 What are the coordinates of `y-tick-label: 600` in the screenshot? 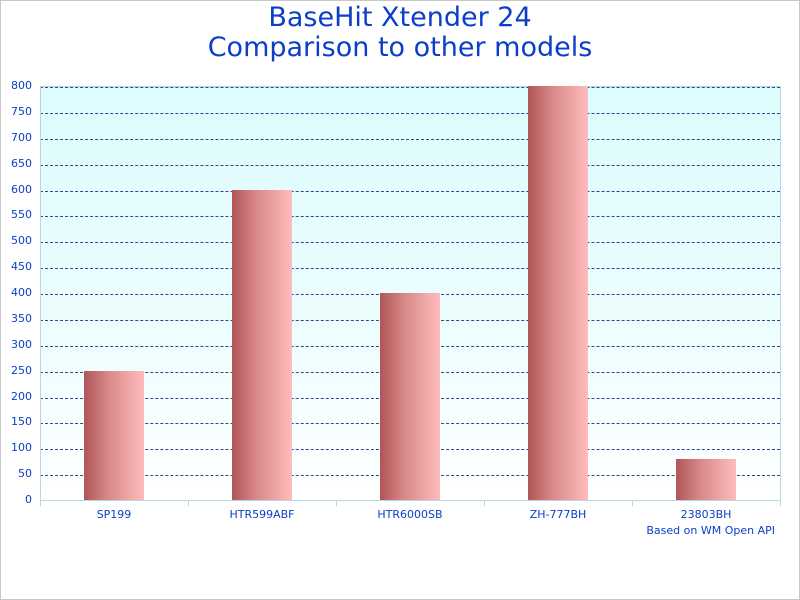 It's located at (21, 189).